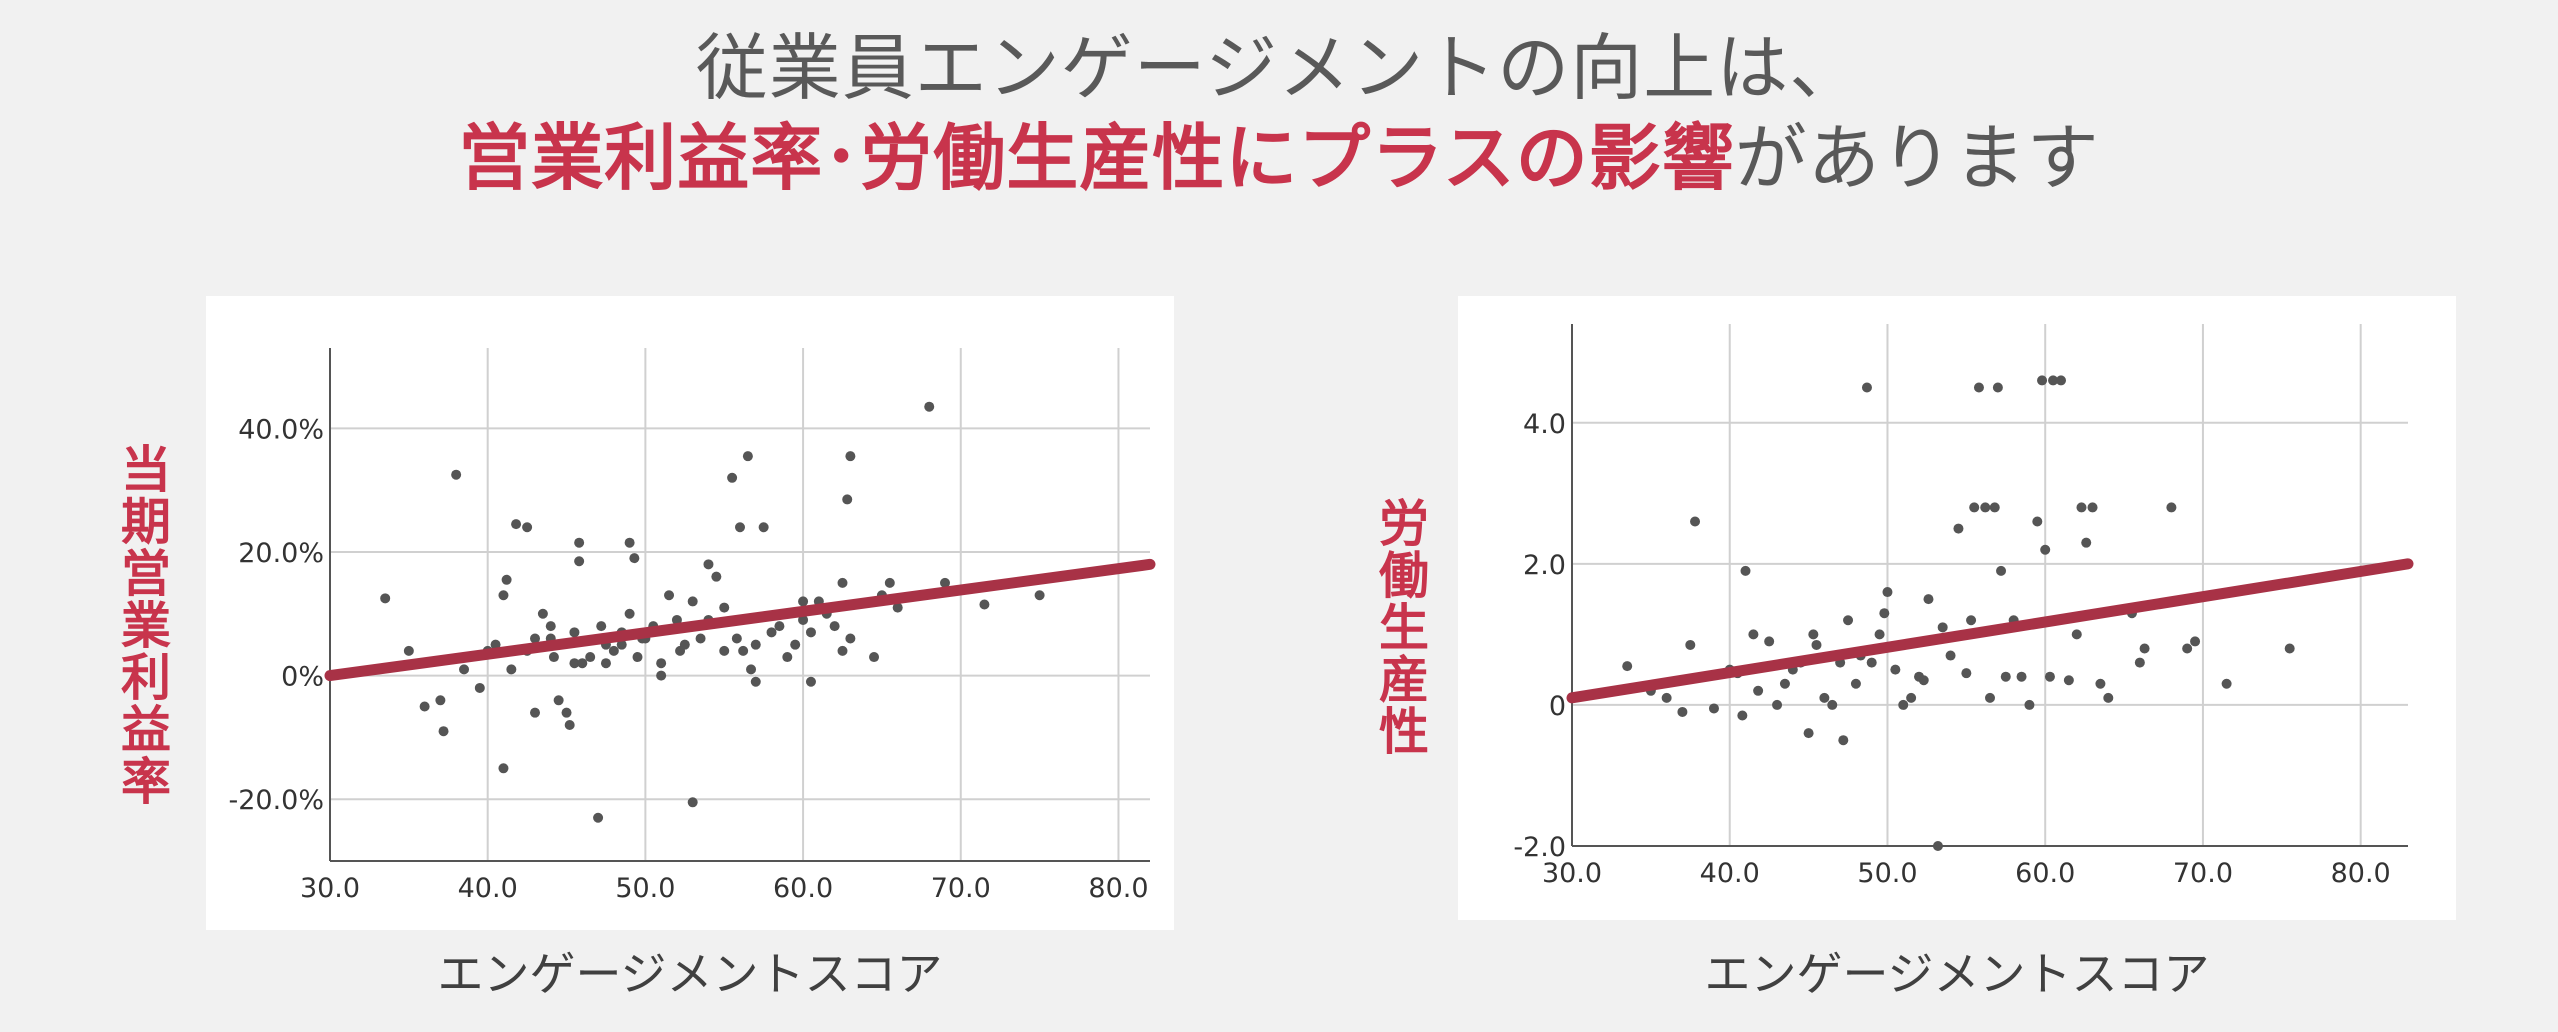 The height and width of the screenshot is (1032, 2558). Describe the element at coordinates (645, 888) in the screenshot. I see `left-chart-xtick-label: 50.0` at that location.